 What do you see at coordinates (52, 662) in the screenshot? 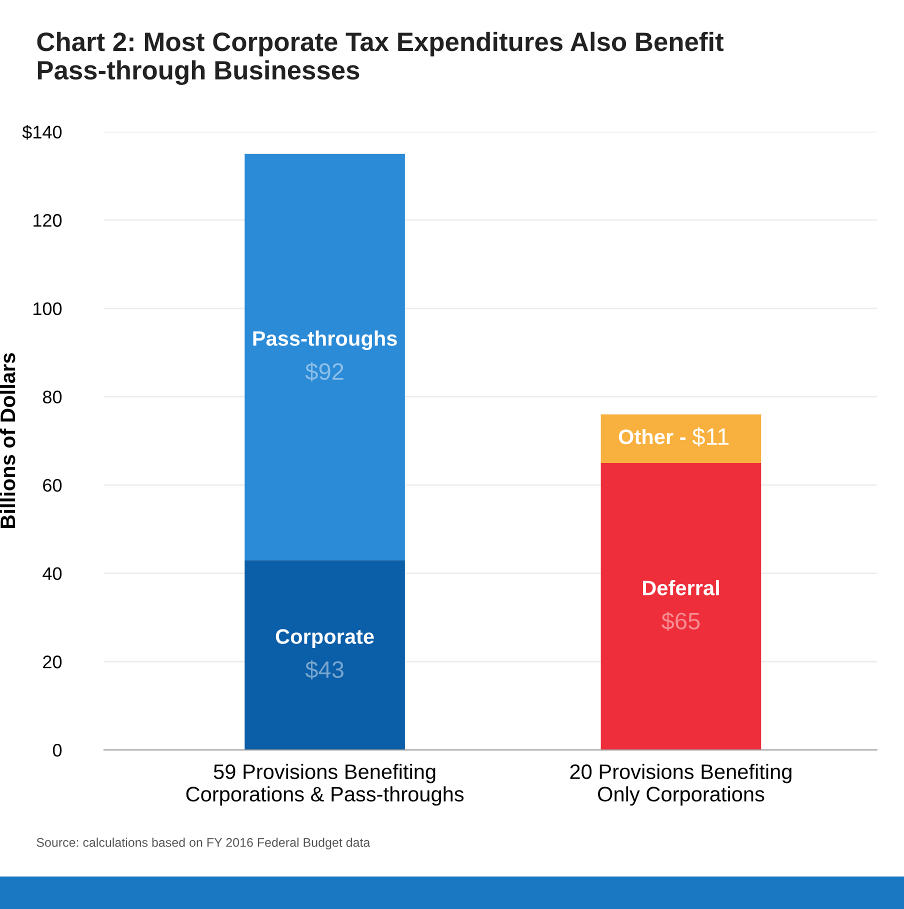
I see `y-tick-label: 20` at bounding box center [52, 662].